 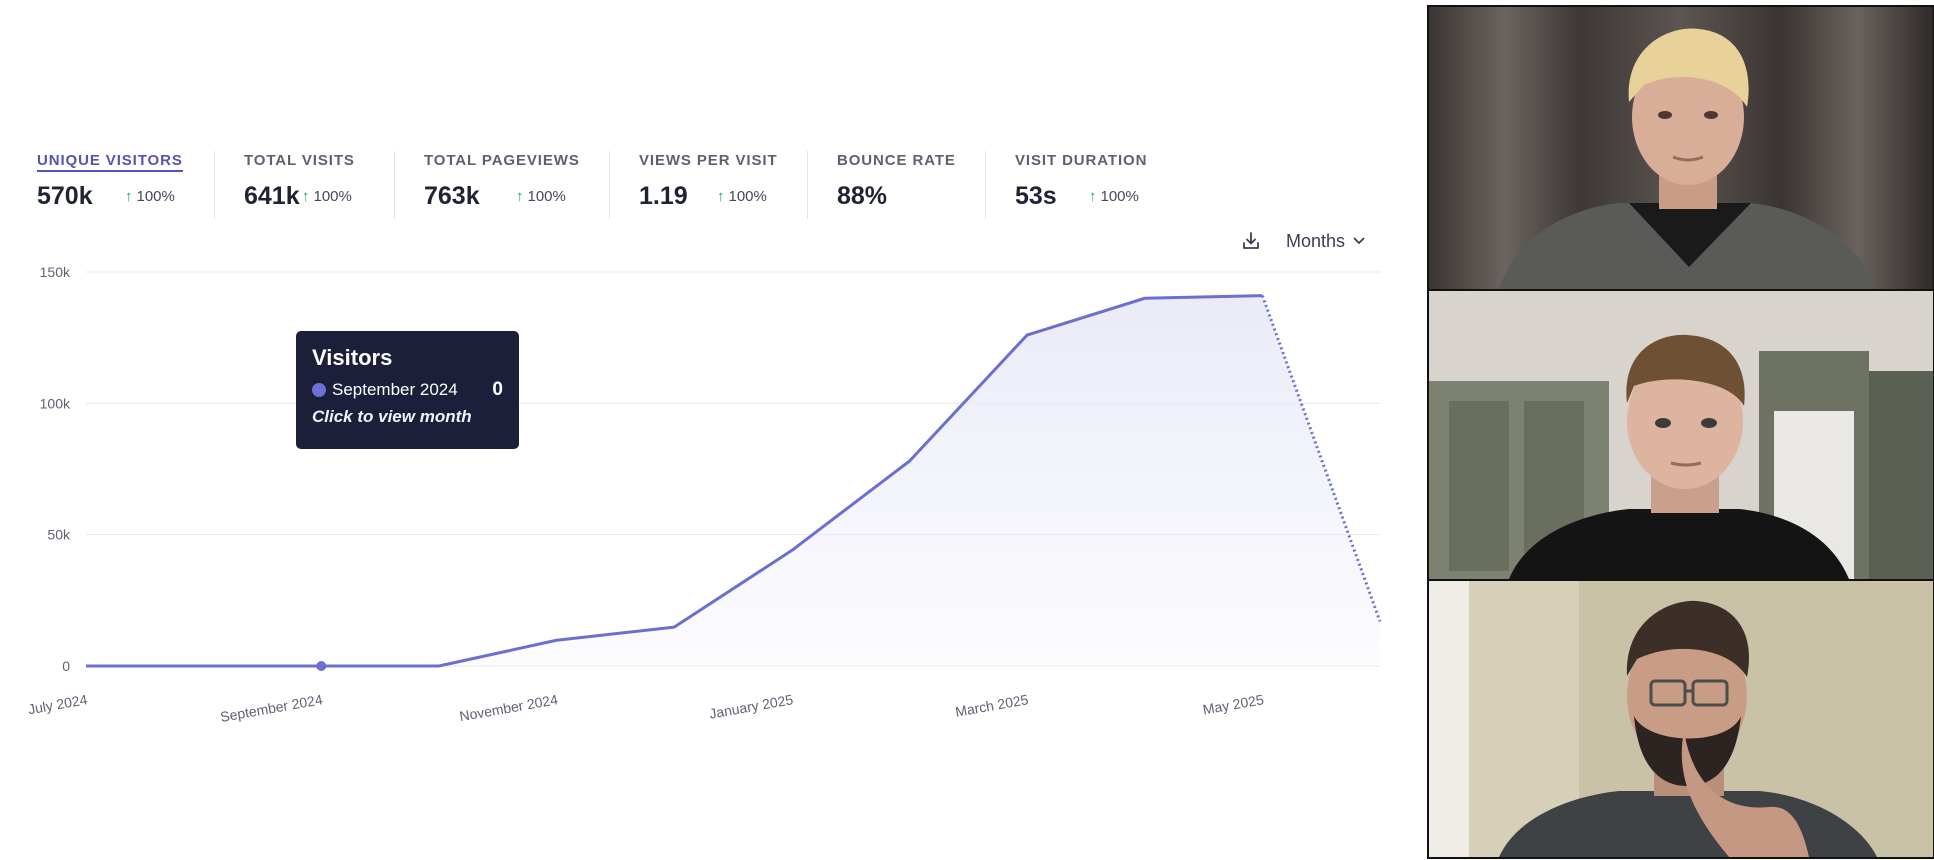 I want to click on tooltip-date: September 2024, so click(x=395, y=389).